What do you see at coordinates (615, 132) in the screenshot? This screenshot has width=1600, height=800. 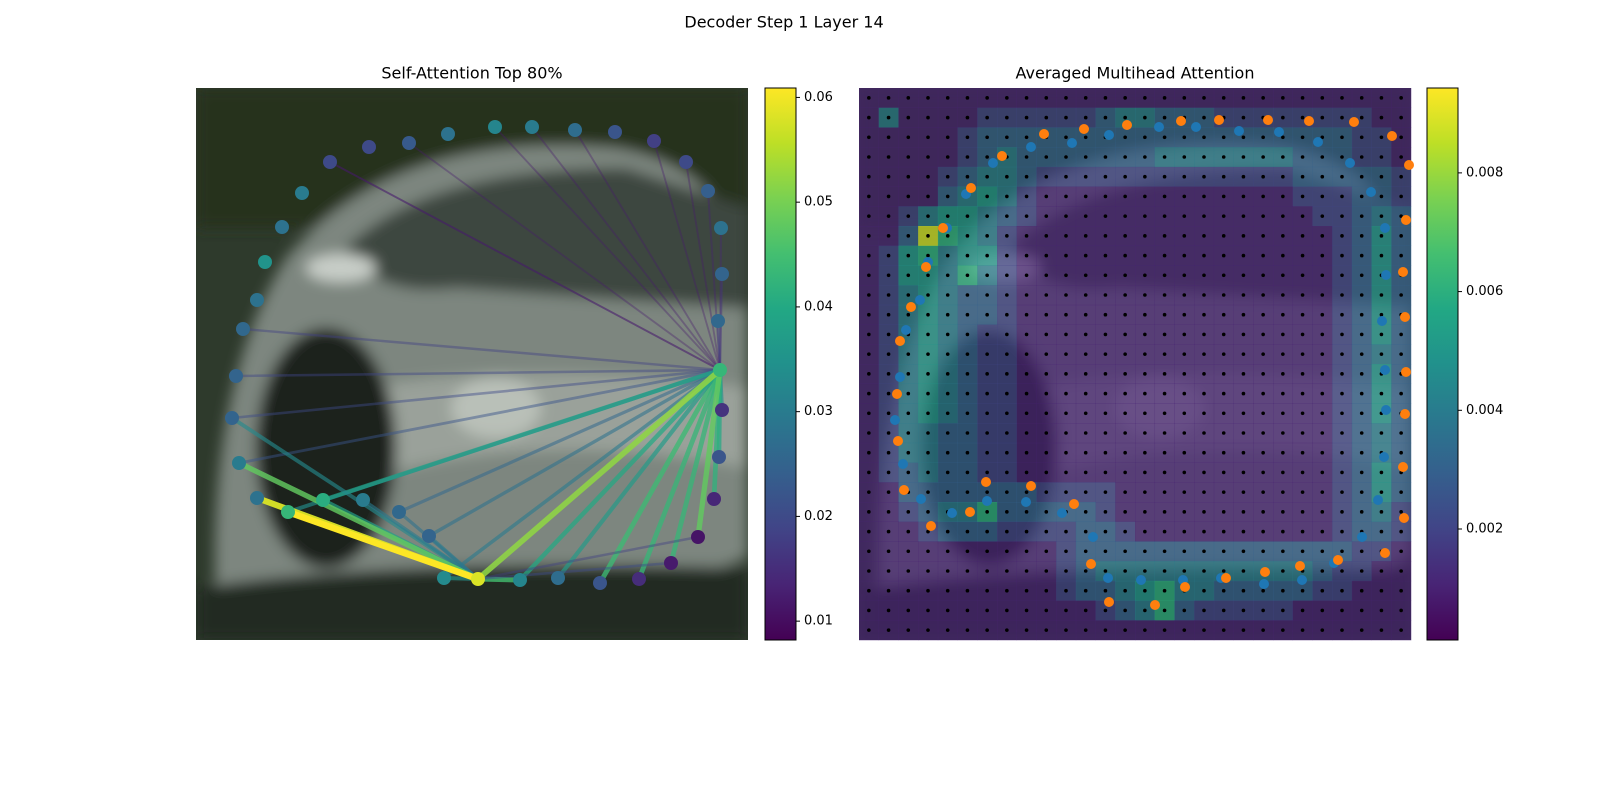 I see `node` at bounding box center [615, 132].